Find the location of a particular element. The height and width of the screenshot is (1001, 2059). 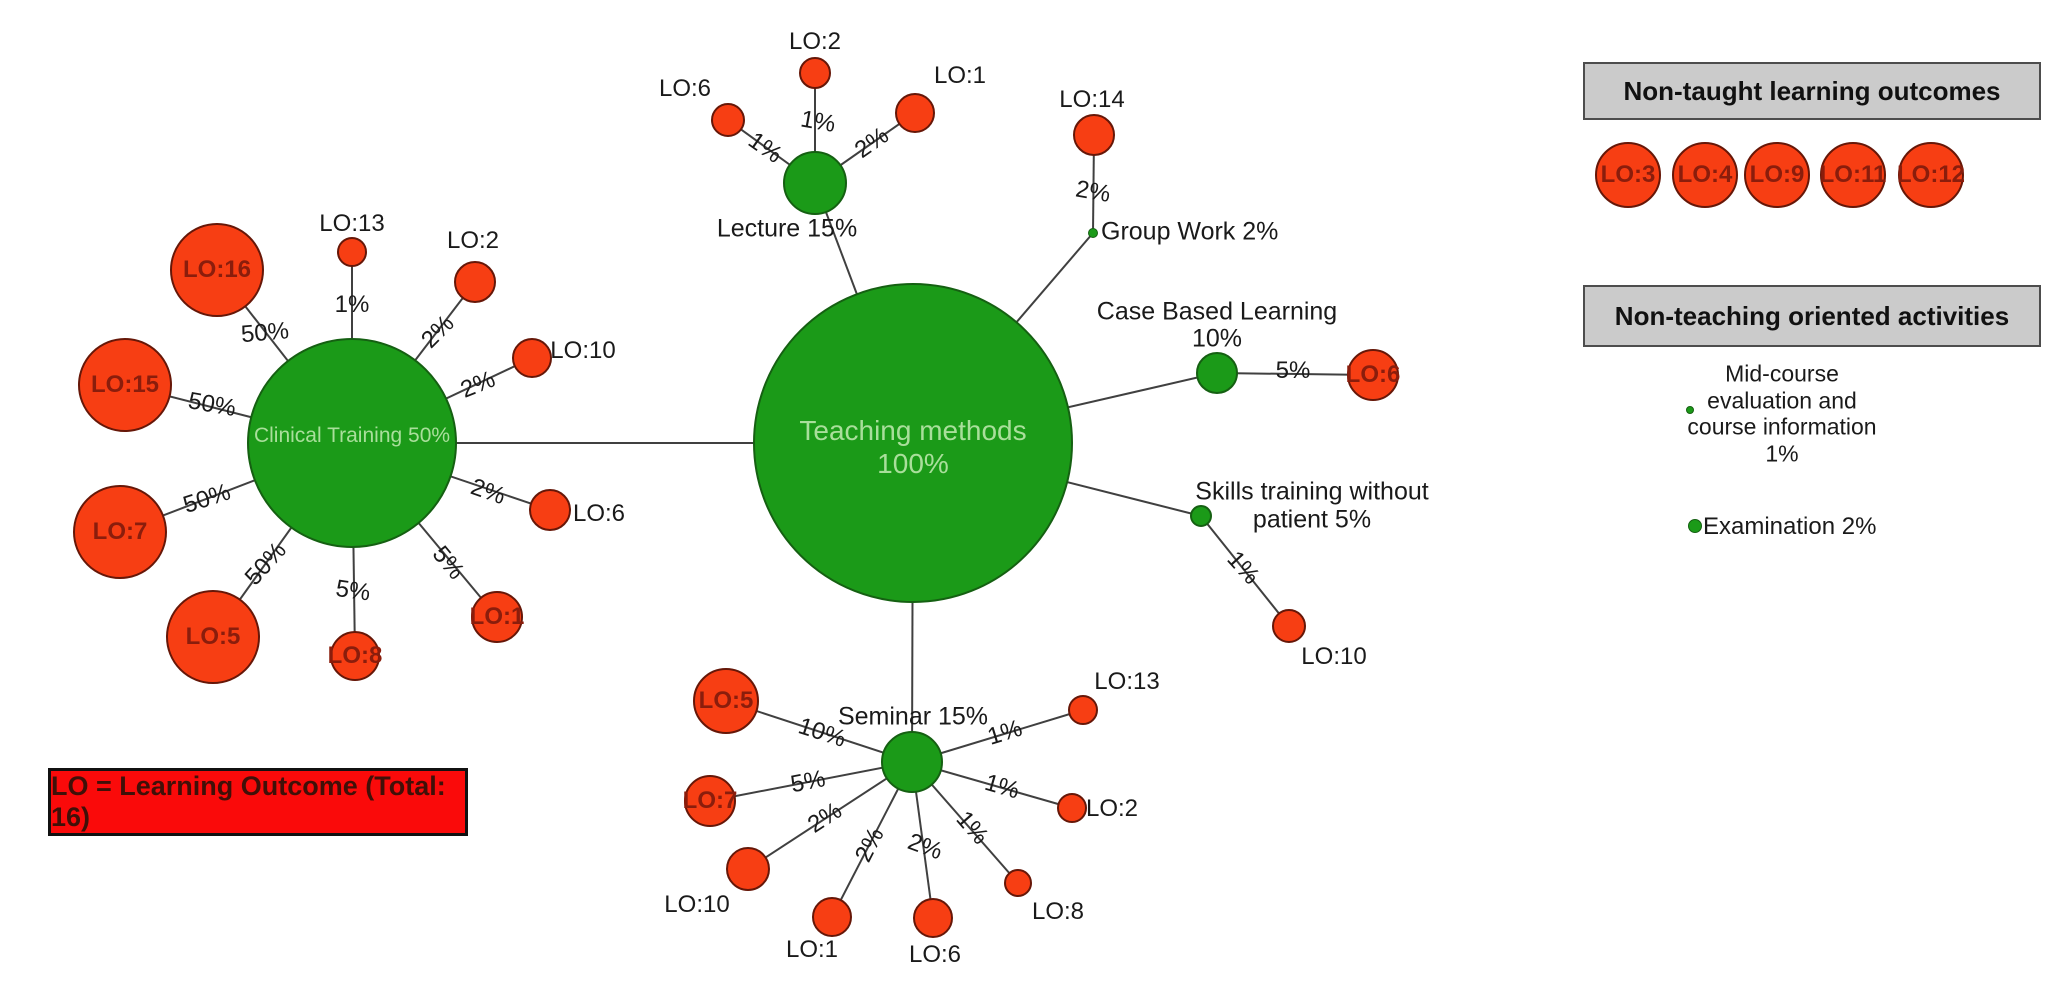

node-leg_lo9-circle is located at coordinates (1777, 175).